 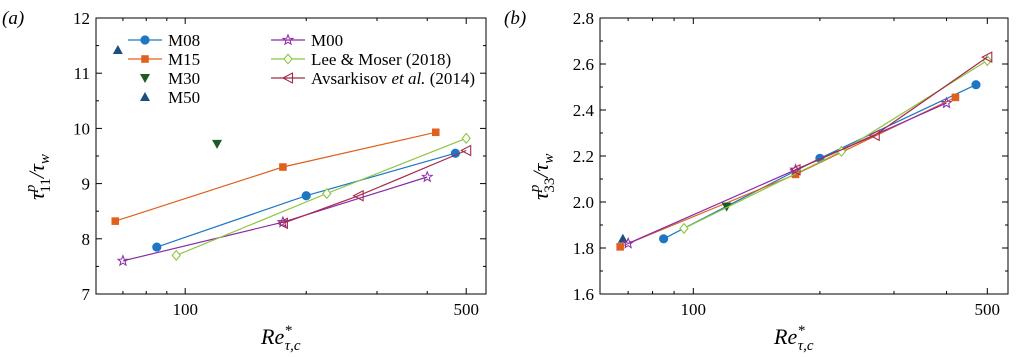 What do you see at coordinates (81, 128) in the screenshot?
I see `y-tick-label: 10` at bounding box center [81, 128].